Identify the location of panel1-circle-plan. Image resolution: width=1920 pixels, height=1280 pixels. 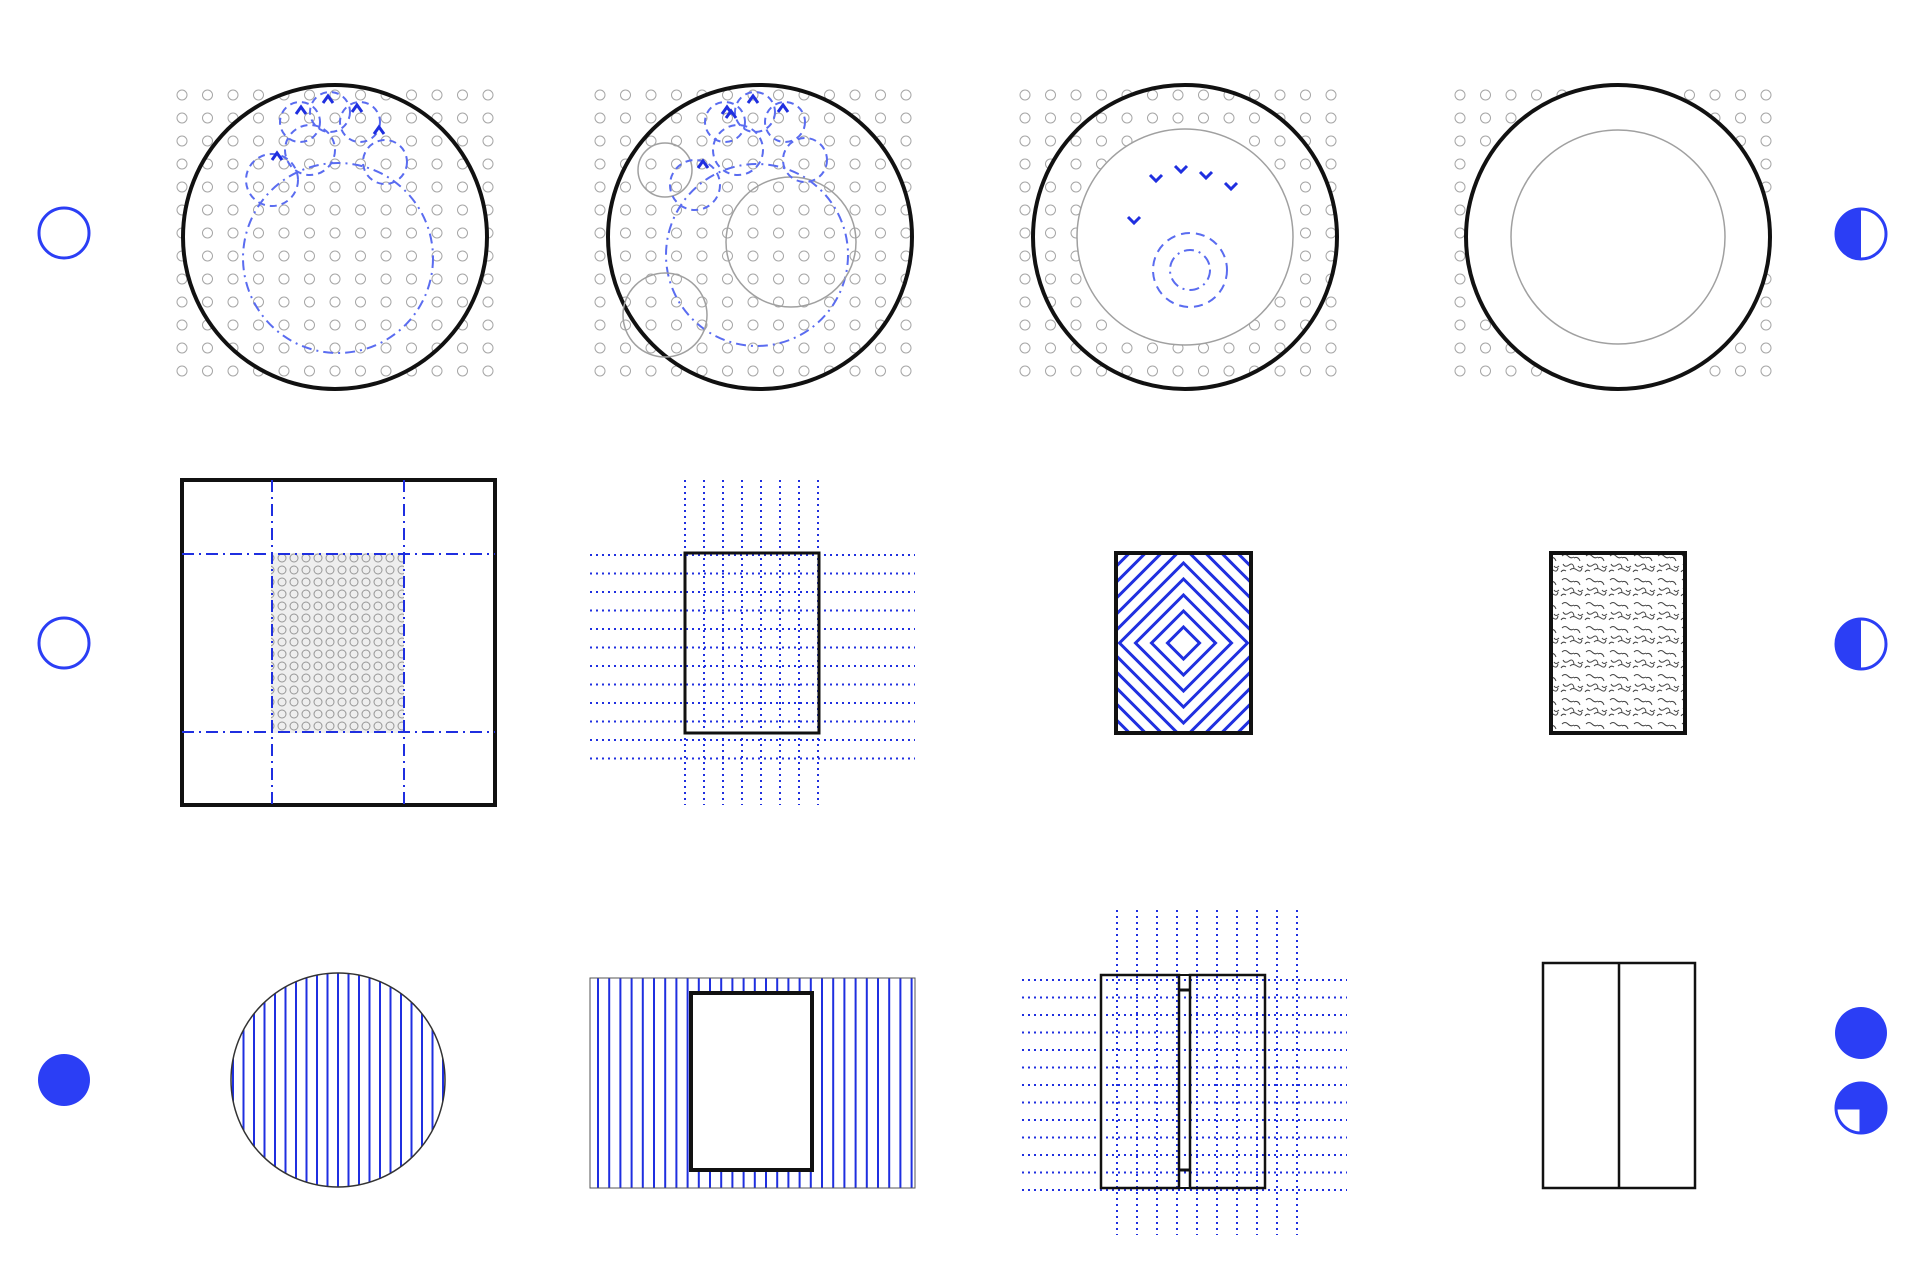
(335, 237).